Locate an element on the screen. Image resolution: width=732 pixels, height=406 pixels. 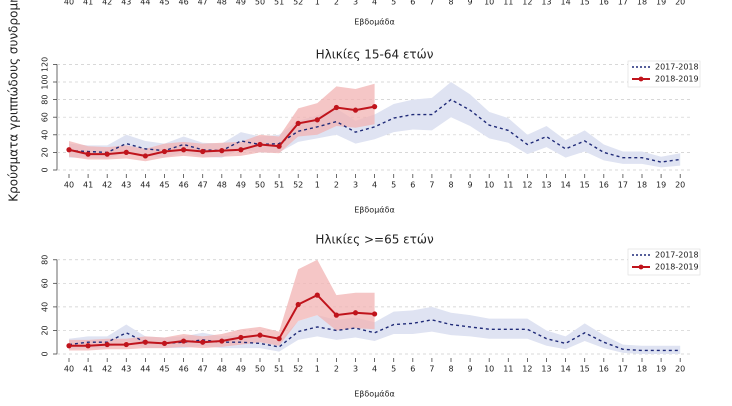
x-tick-label: 3 is located at coordinates (355, 3).